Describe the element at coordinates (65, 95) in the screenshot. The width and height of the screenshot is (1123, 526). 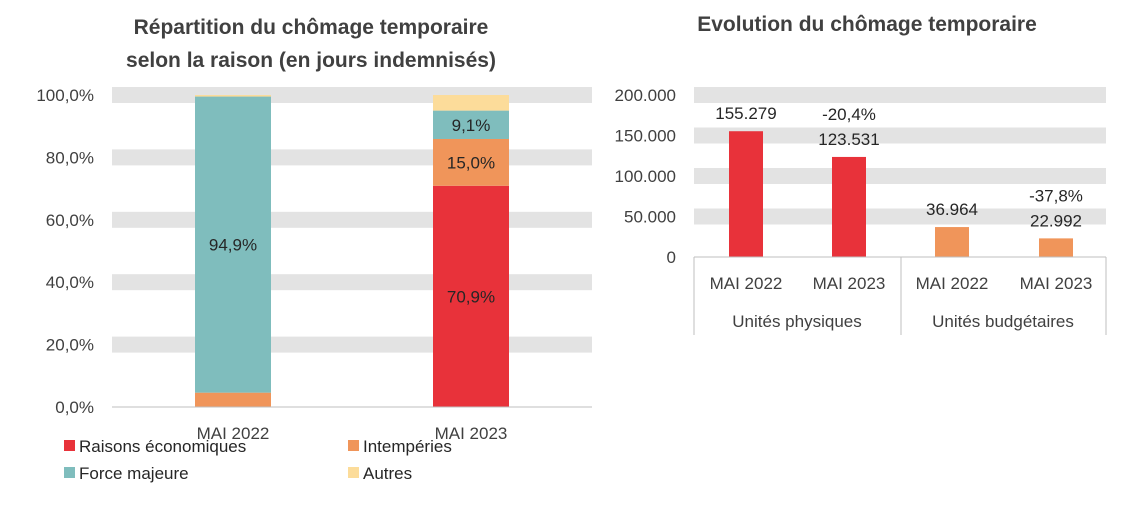
I see `left-y-tick-label: 100,0%` at that location.